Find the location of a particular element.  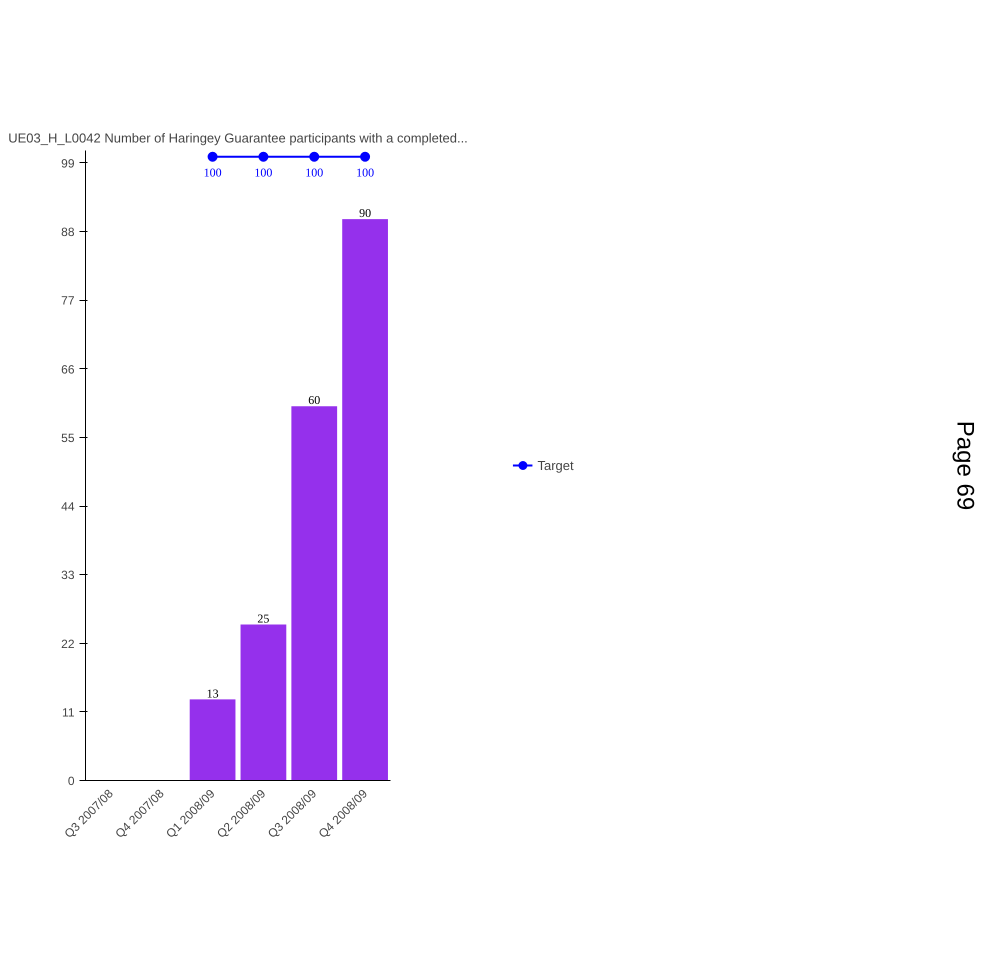

y-tick-label: 66 is located at coordinates (68, 369).